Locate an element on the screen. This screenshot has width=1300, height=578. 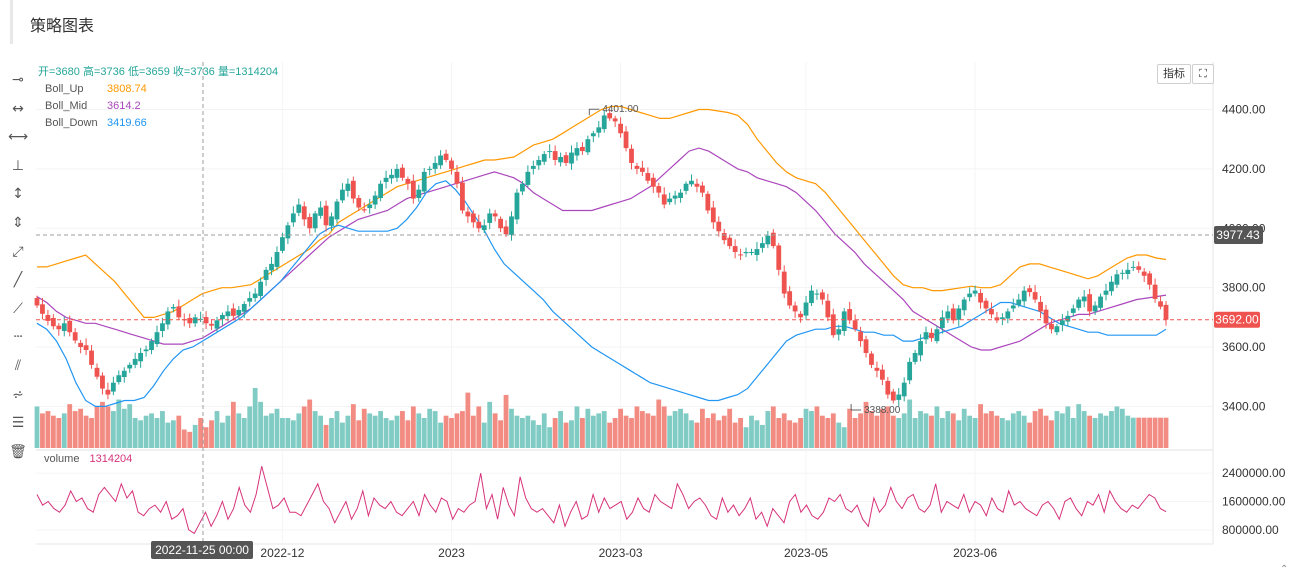
trend-segment-icon: ⟋ is located at coordinates (18, 308).